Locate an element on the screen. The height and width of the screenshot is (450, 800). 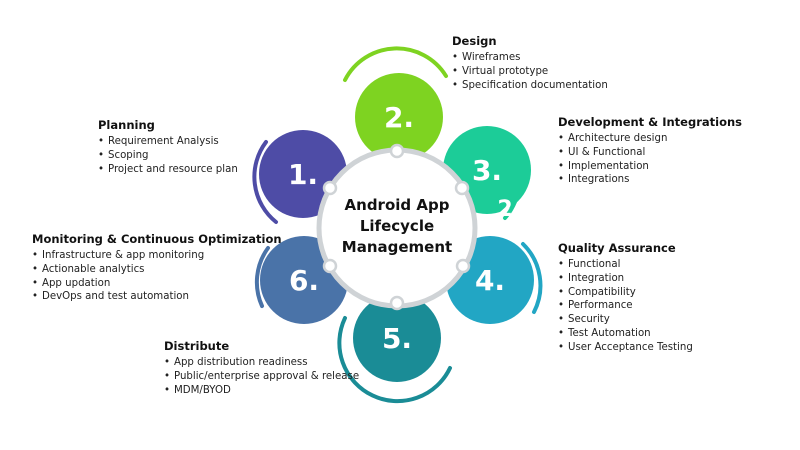
list-item: App updation is located at coordinates (157, 284).